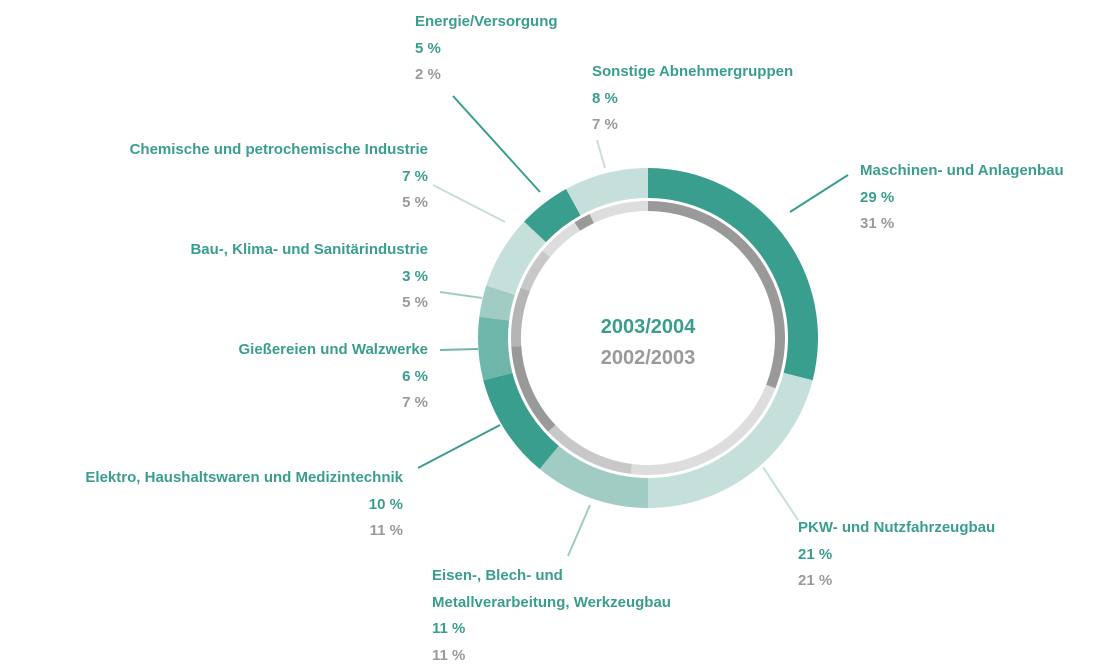  What do you see at coordinates (648, 358) in the screenshot?
I see `series-name: 2002/2003` at bounding box center [648, 358].